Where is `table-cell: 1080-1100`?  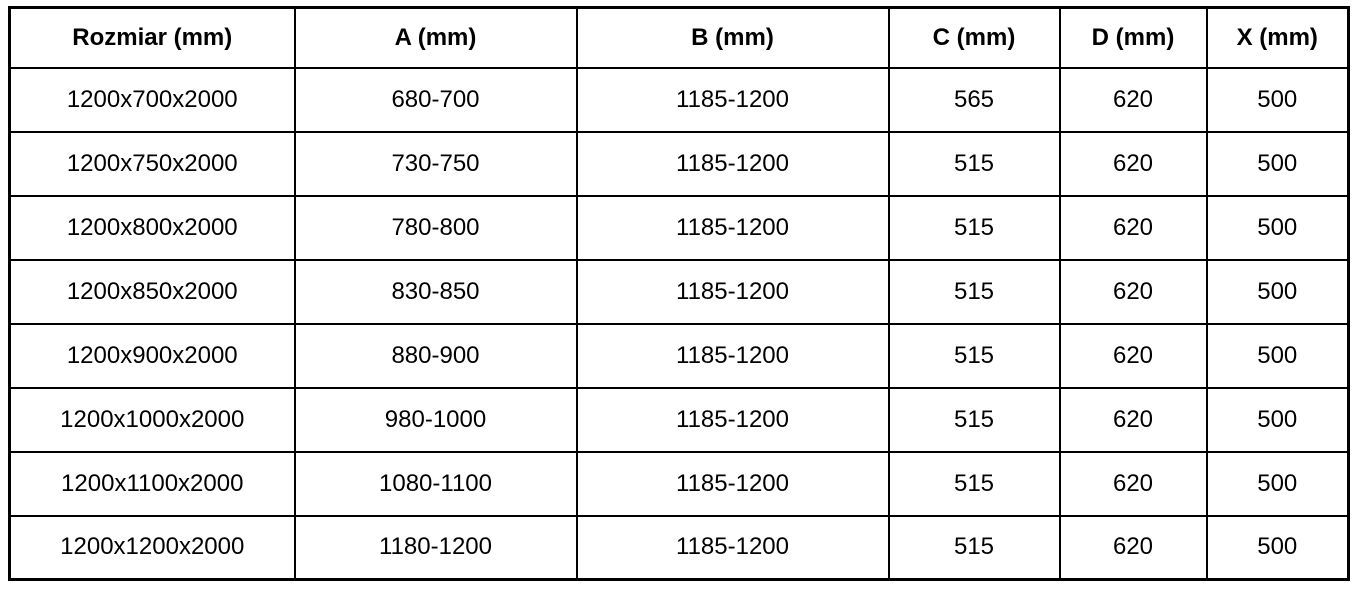 table-cell: 1080-1100 is located at coordinates (435, 483).